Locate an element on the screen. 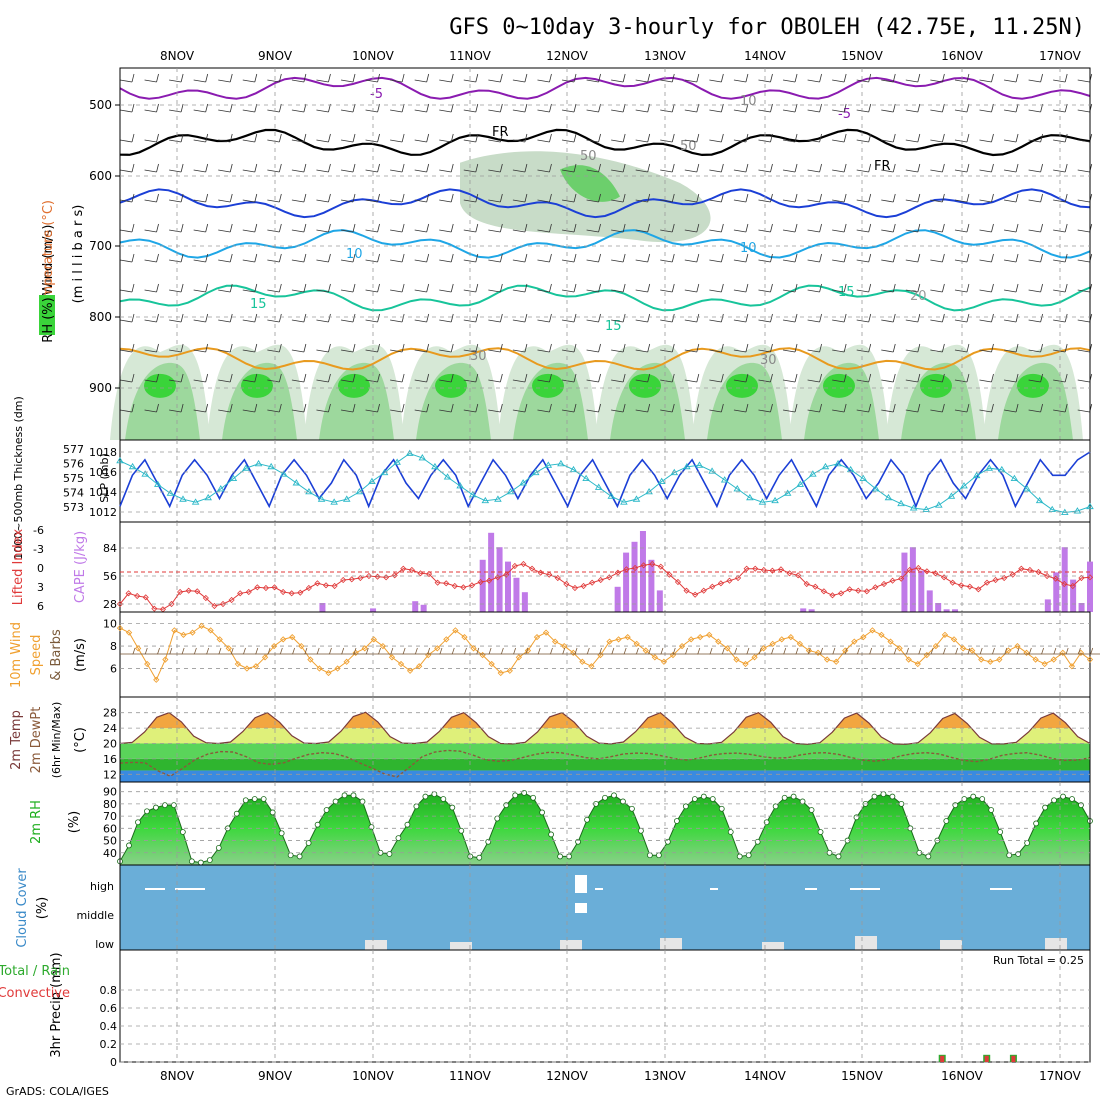 The image size is (1100, 1100). temp-tick: 24 is located at coordinates (110, 728).